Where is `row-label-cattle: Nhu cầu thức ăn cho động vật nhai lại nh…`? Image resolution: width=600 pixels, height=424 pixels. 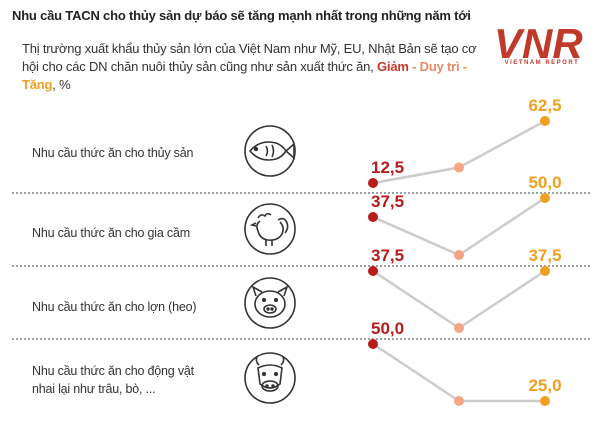
row-label-cattle: Nhu cầu thức ăn cho động vật nhai lại nh… is located at coordinates (113, 380).